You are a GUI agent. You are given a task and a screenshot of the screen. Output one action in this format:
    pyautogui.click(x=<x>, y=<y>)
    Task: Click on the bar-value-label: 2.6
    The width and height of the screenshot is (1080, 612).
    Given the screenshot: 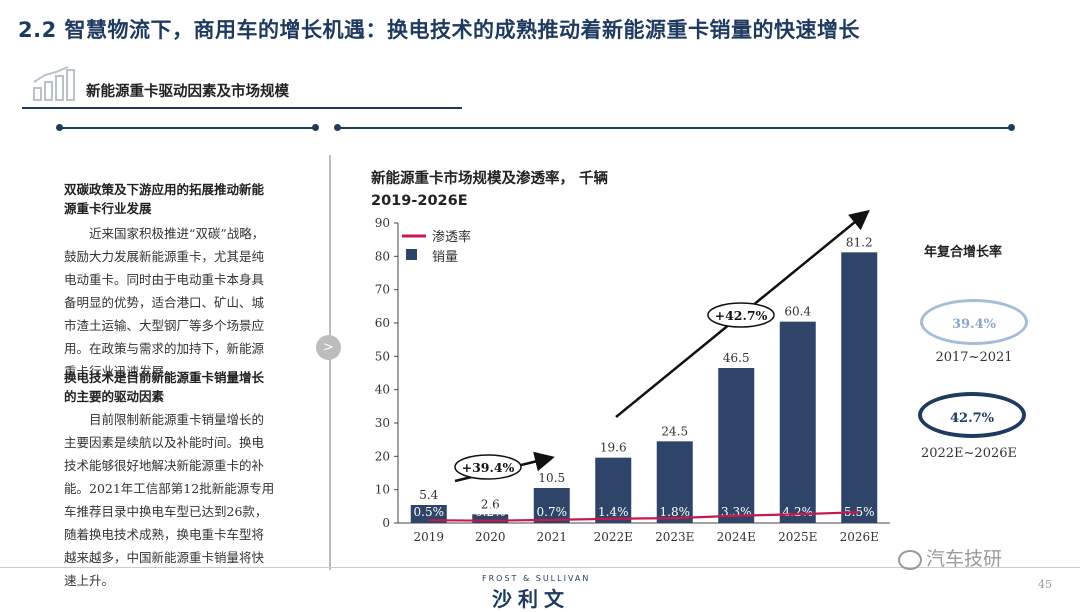 What is the action you would take?
    pyautogui.click(x=490, y=504)
    